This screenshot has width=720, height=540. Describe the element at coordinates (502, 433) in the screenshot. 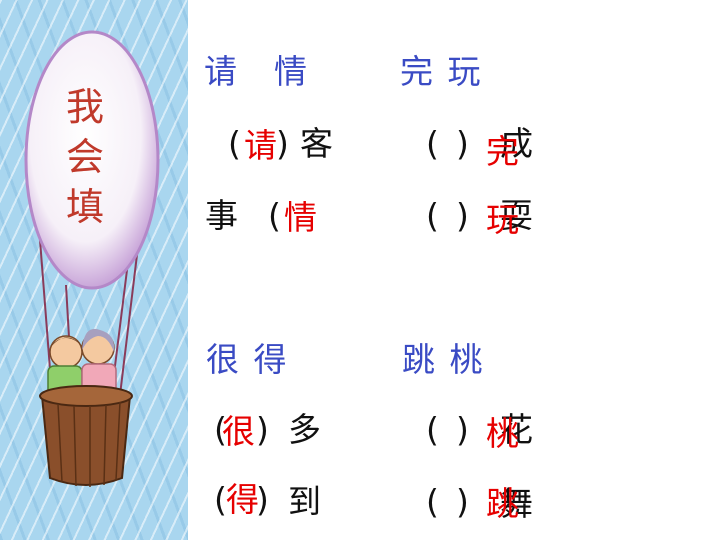

I see `answer-text: 桃` at that location.